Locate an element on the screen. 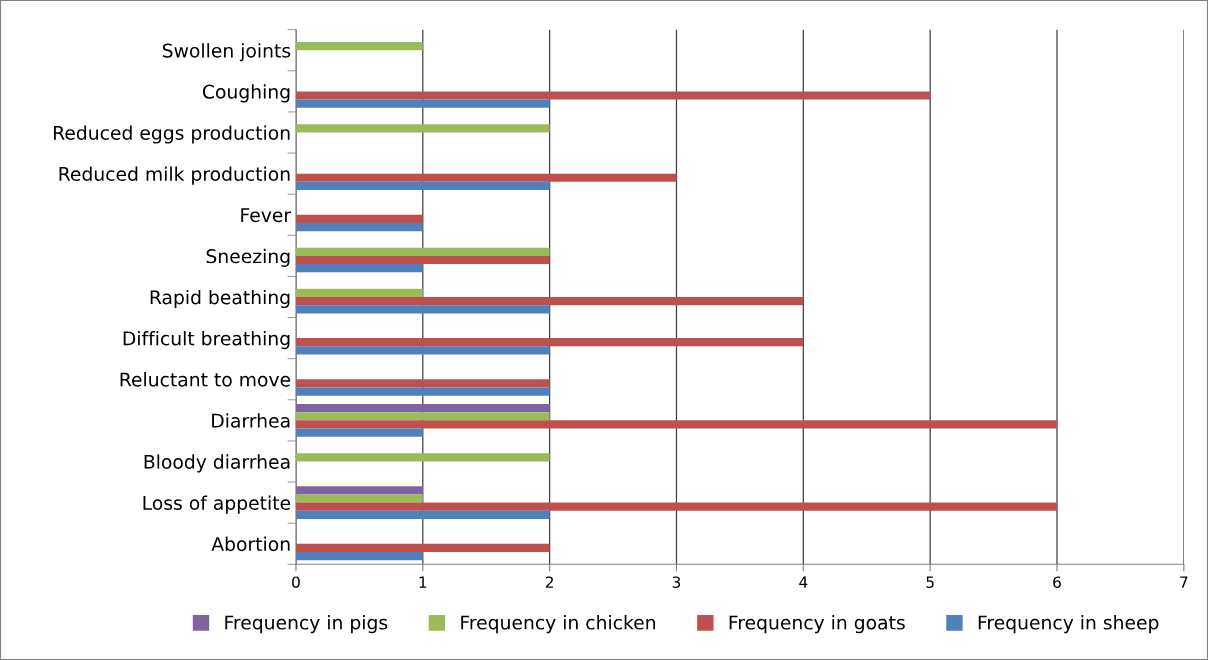  x-tick-label: 3 is located at coordinates (676, 582).